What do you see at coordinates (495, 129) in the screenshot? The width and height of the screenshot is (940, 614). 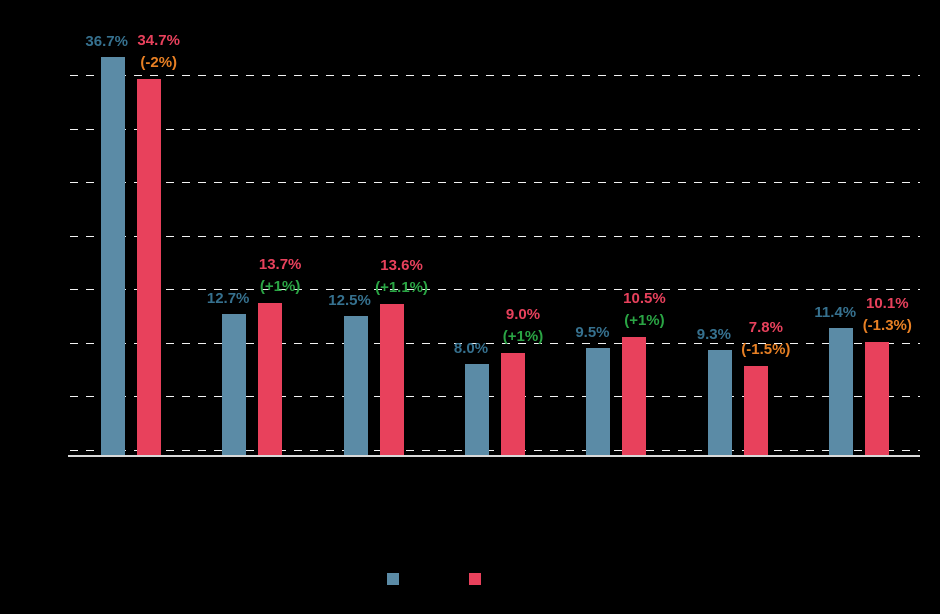 I see `gridline-30pct` at bounding box center [495, 129].